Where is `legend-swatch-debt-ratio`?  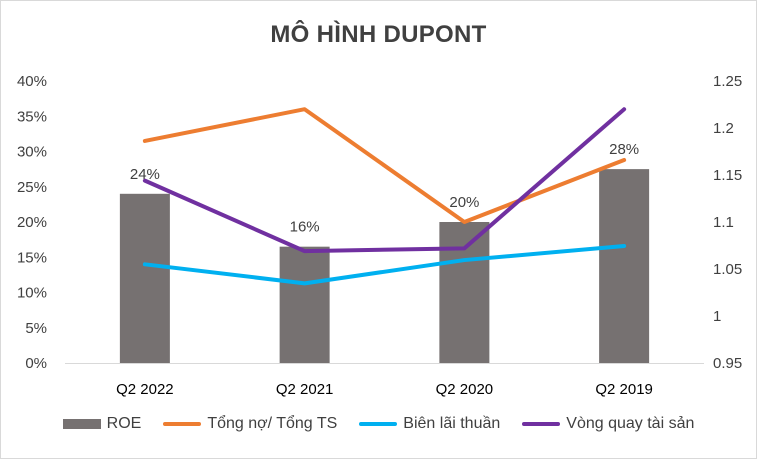
legend-swatch-debt-ratio is located at coordinates (182, 424).